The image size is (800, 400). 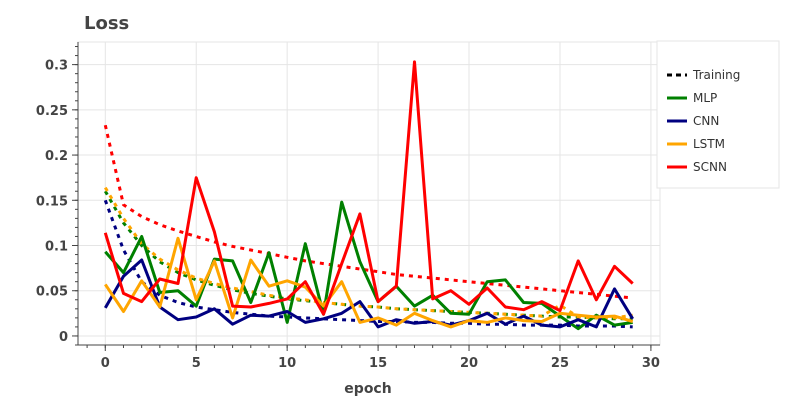 What do you see at coordinates (63, 337) in the screenshot?
I see `y-tick-label-0: 0` at bounding box center [63, 337].